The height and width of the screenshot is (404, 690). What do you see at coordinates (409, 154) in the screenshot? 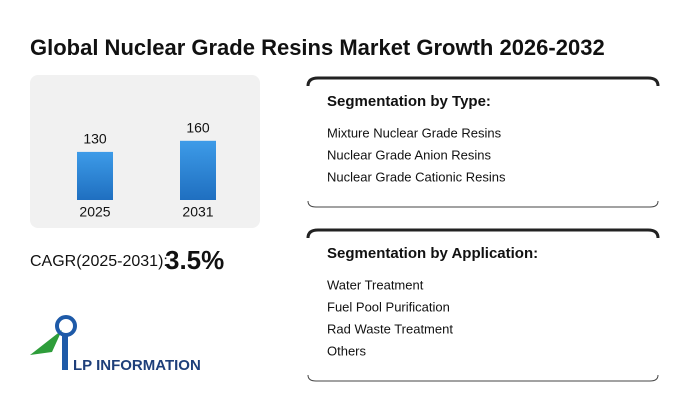
I see `segment-item: Nuclear Grade Anion Resins` at bounding box center [409, 154].